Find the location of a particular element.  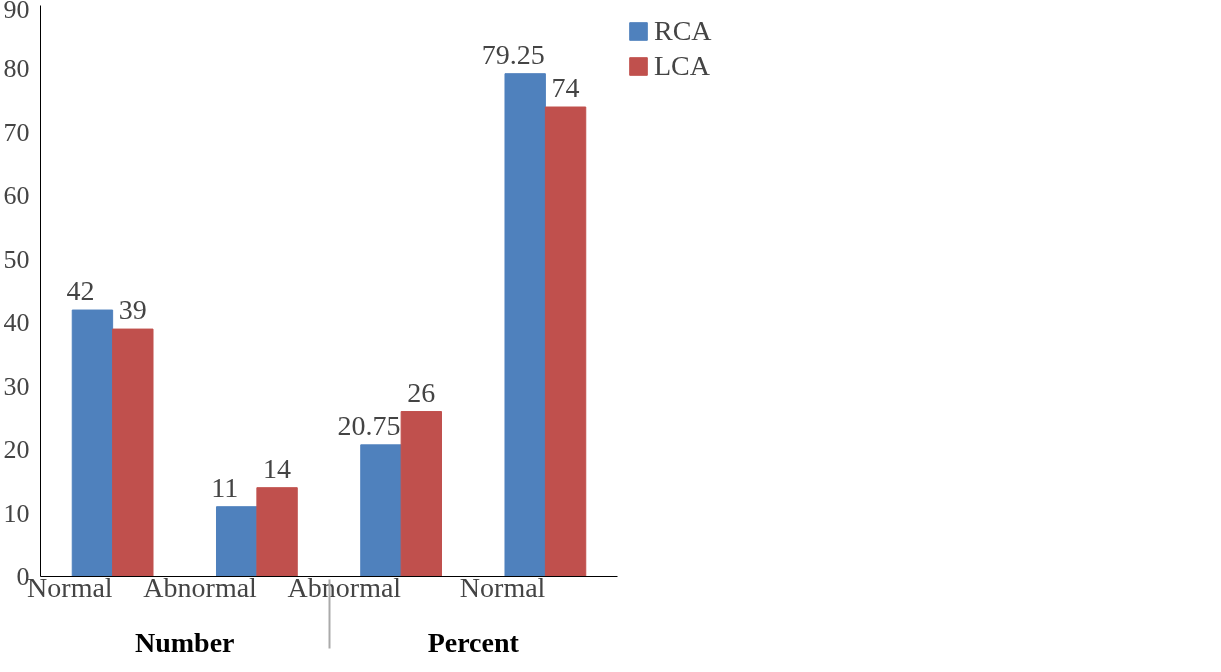

legend-label: RCA is located at coordinates (683, 31).